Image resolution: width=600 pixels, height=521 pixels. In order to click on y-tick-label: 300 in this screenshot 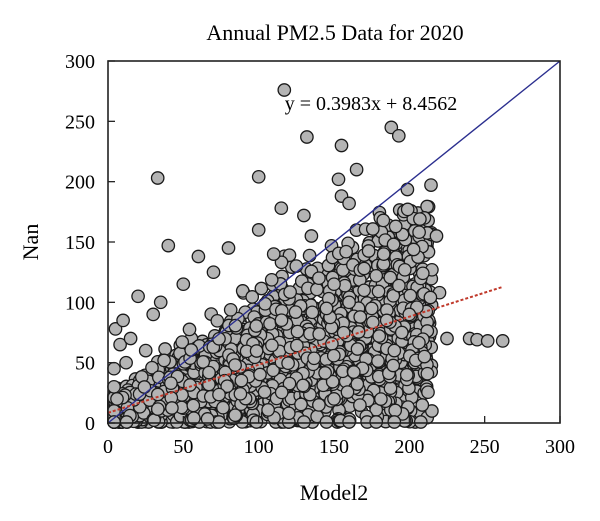, I will do `click(80, 62)`.